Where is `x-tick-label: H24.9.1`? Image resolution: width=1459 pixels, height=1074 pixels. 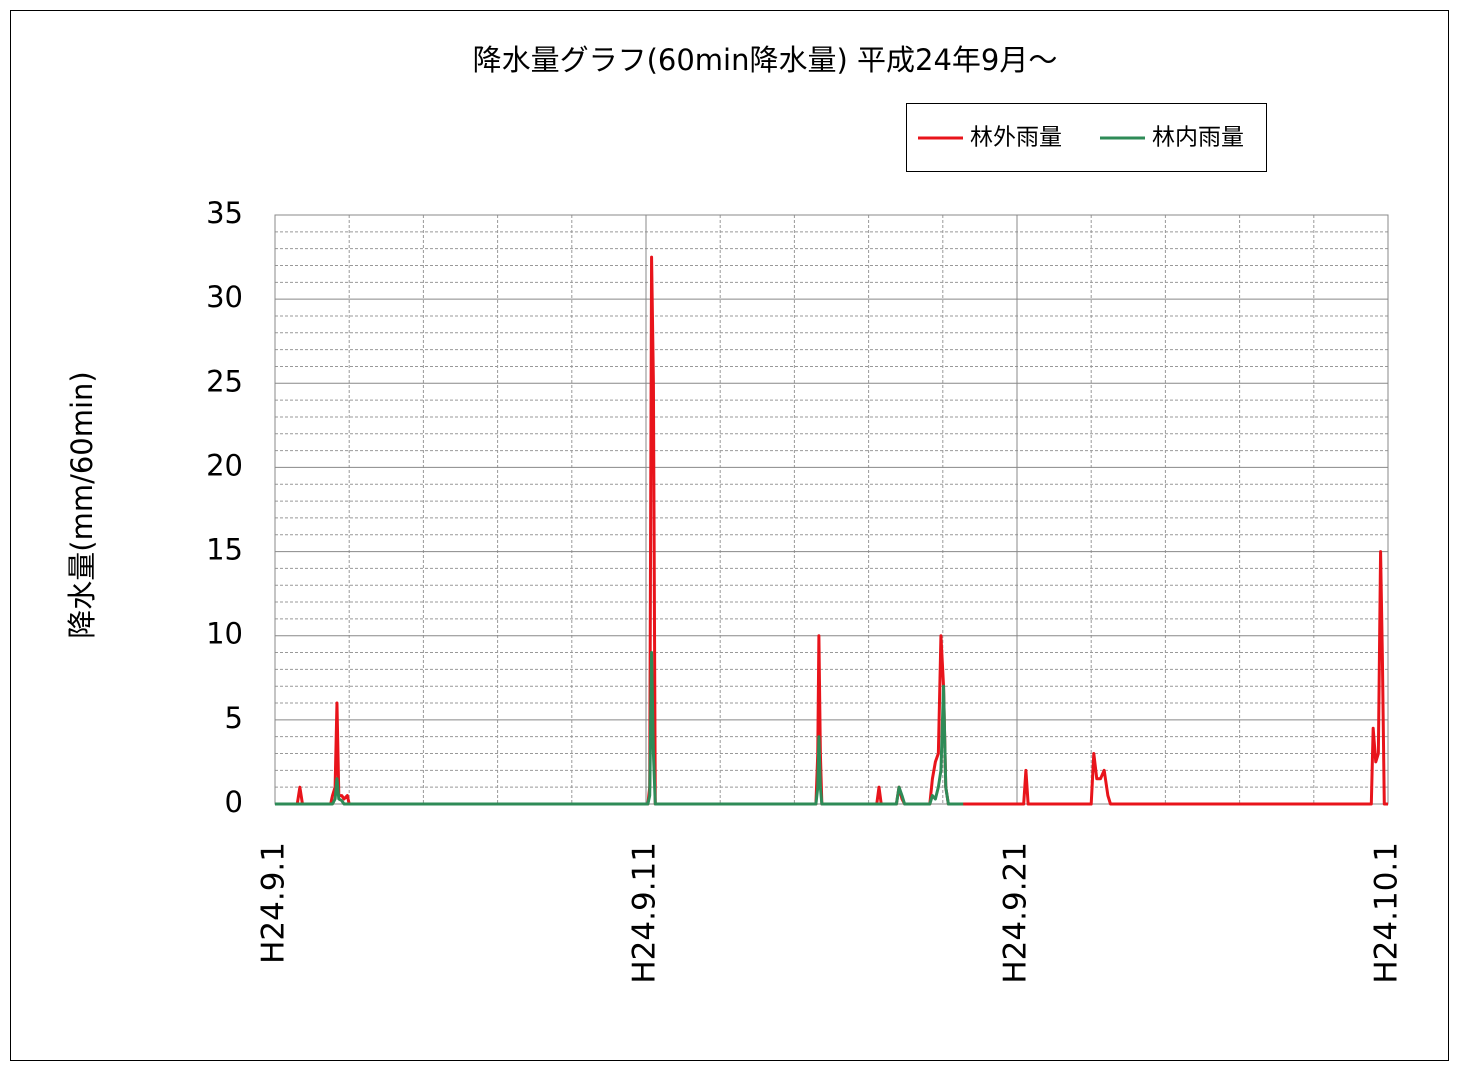 x-tick-label: H24.9.1 is located at coordinates (274, 903).